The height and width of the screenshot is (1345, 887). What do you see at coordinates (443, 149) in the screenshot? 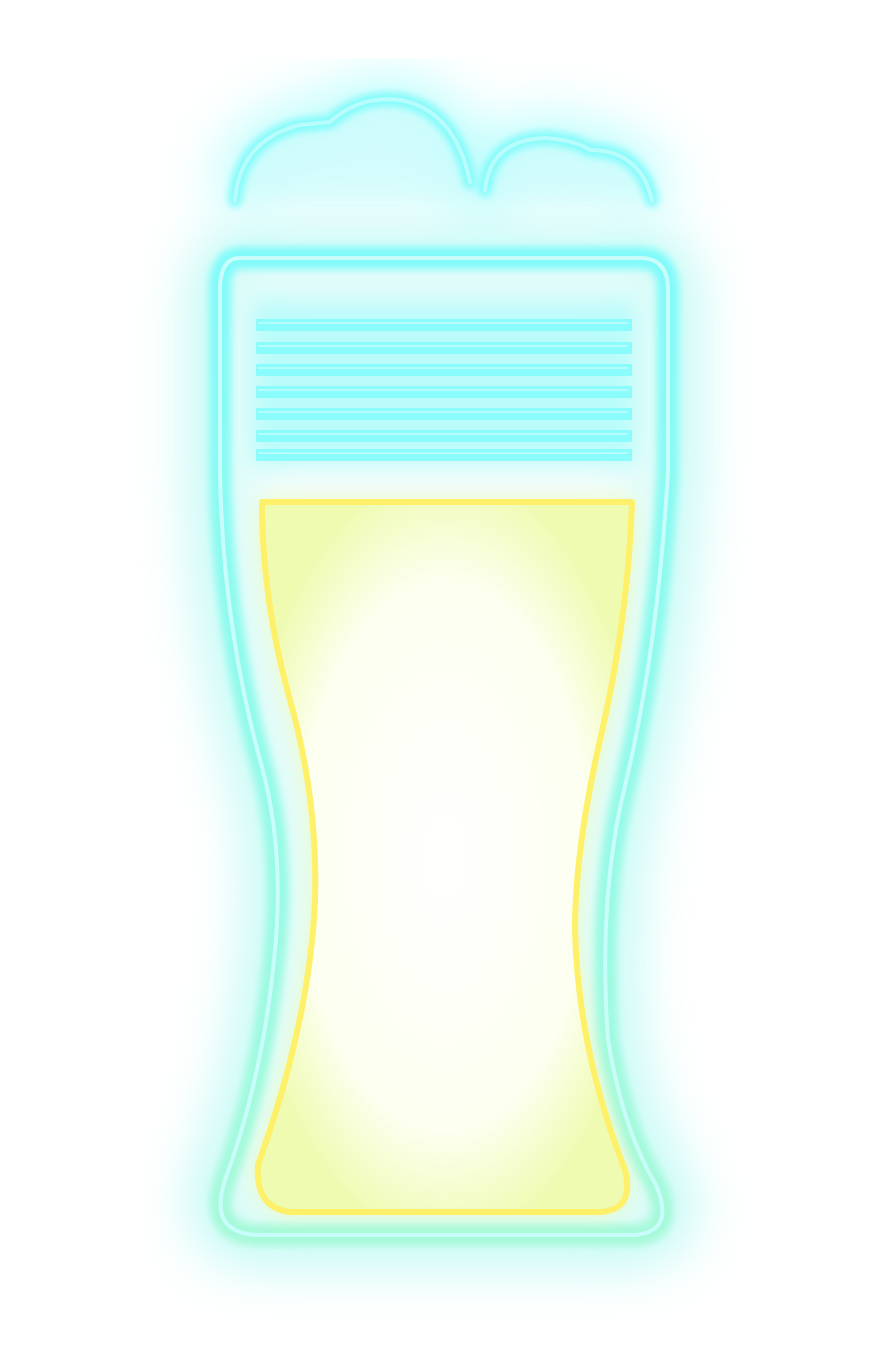
I see `foam-icon` at bounding box center [443, 149].